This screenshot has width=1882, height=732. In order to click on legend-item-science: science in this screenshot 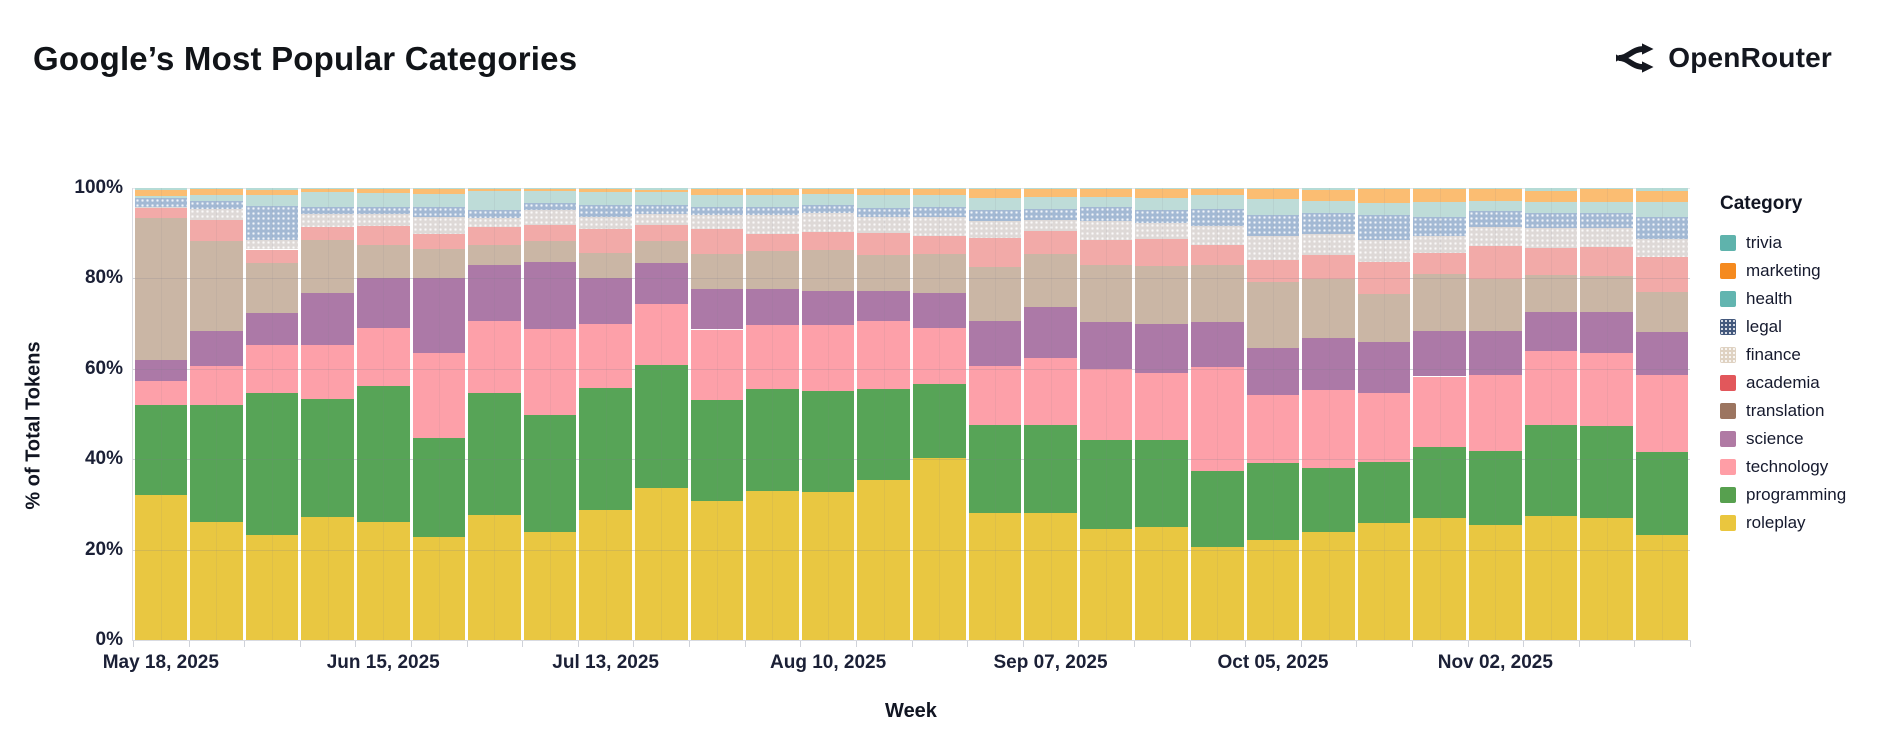, I will do `click(1800, 439)`.